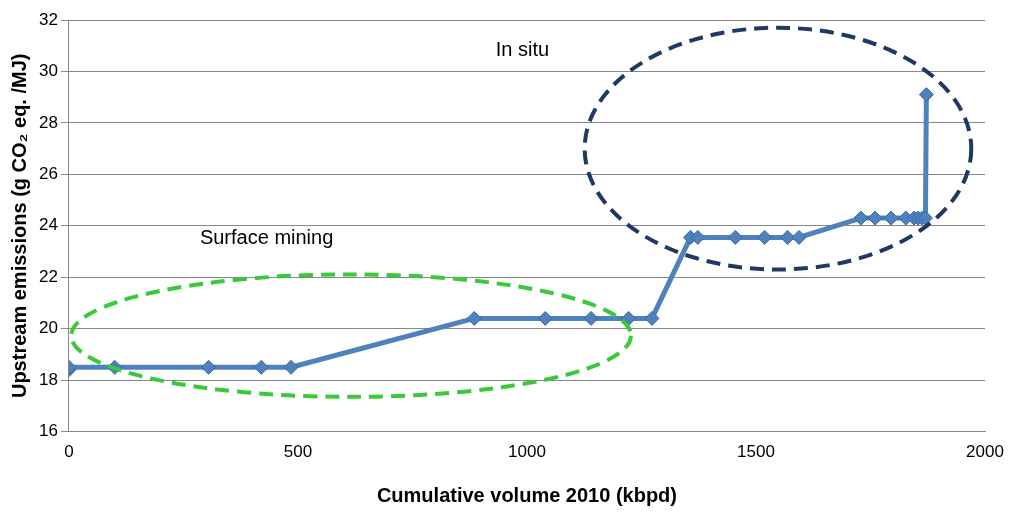 The width and height of the screenshot is (1011, 516). What do you see at coordinates (298, 452) in the screenshot?
I see `x-tick-label: 500` at bounding box center [298, 452].